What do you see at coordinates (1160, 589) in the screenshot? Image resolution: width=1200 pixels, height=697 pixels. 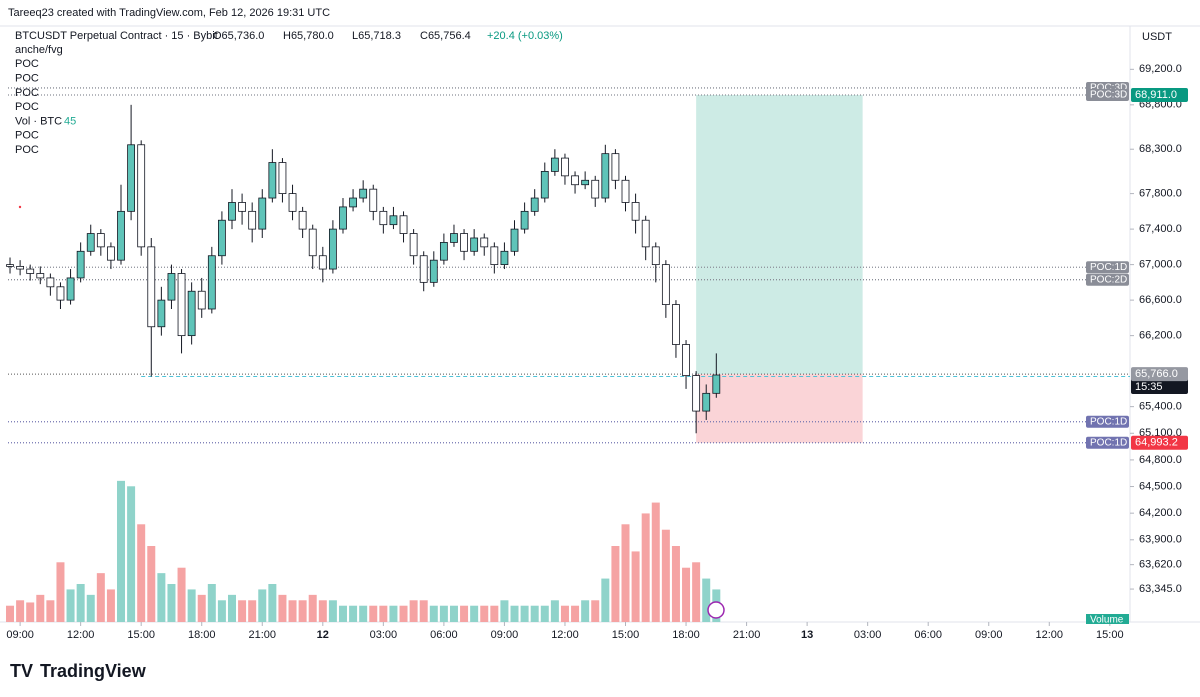 I see `y-tick-label: 63,345.0` at bounding box center [1160, 589].